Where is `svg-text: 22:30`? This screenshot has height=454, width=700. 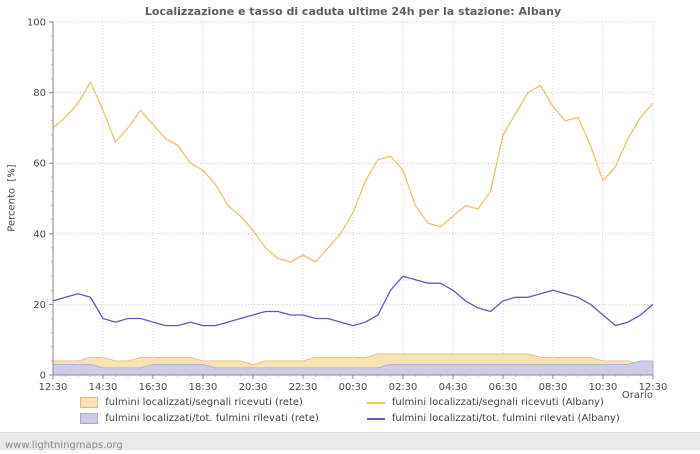 svg-text: 22:30 is located at coordinates (303, 387).